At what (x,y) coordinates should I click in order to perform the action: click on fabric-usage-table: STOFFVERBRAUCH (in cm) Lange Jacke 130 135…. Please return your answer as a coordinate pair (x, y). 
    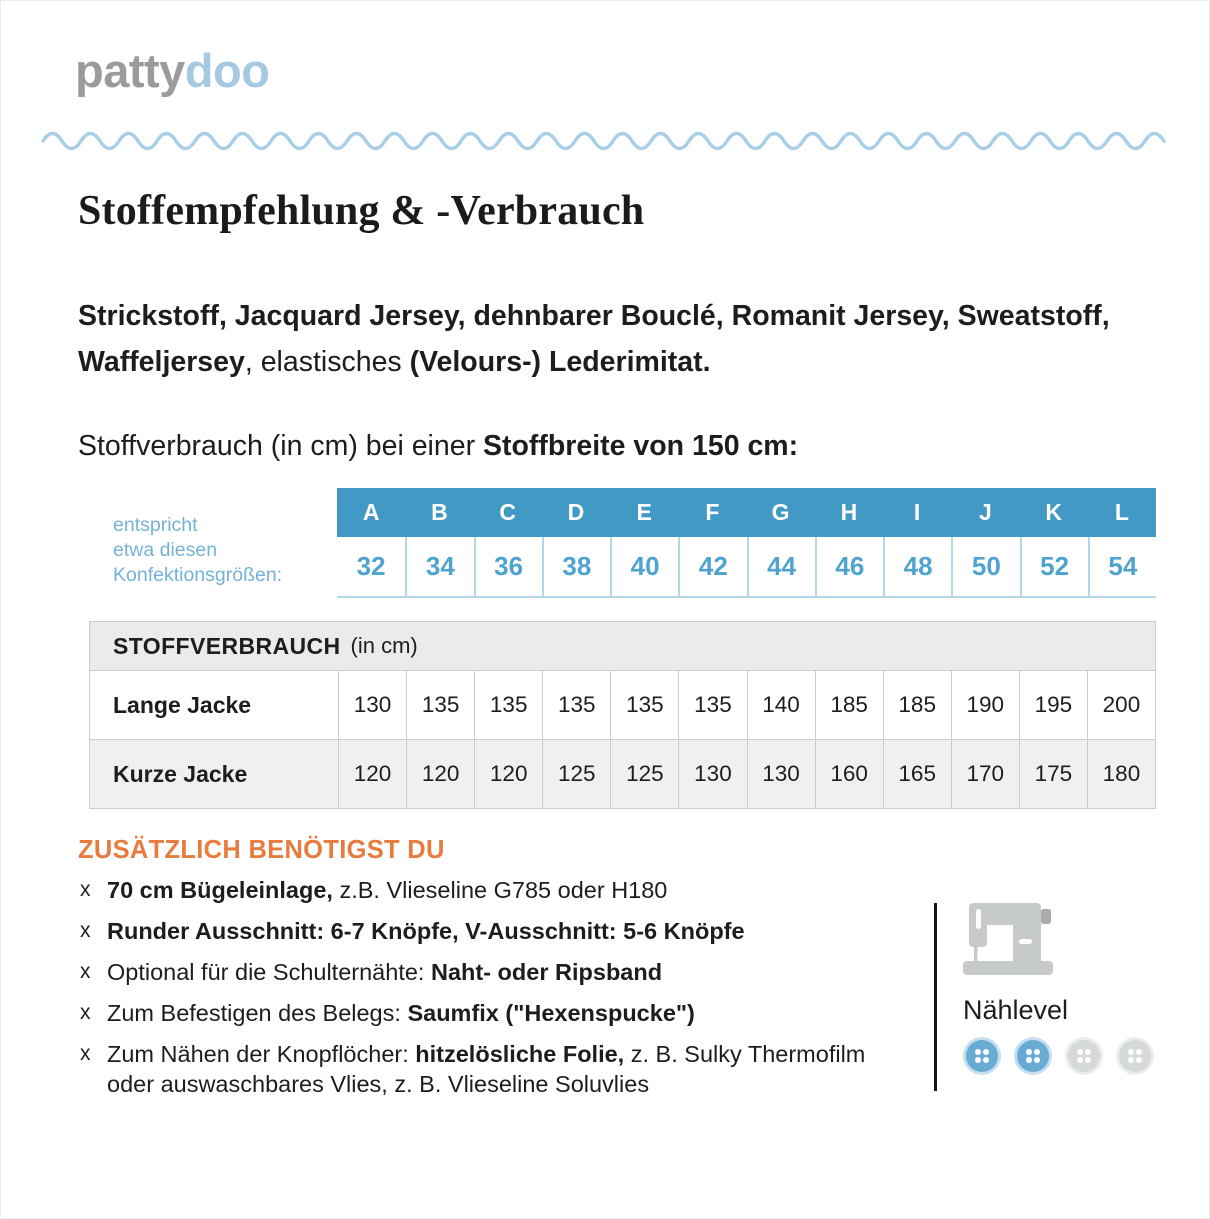
    Looking at the image, I should click on (622, 715).